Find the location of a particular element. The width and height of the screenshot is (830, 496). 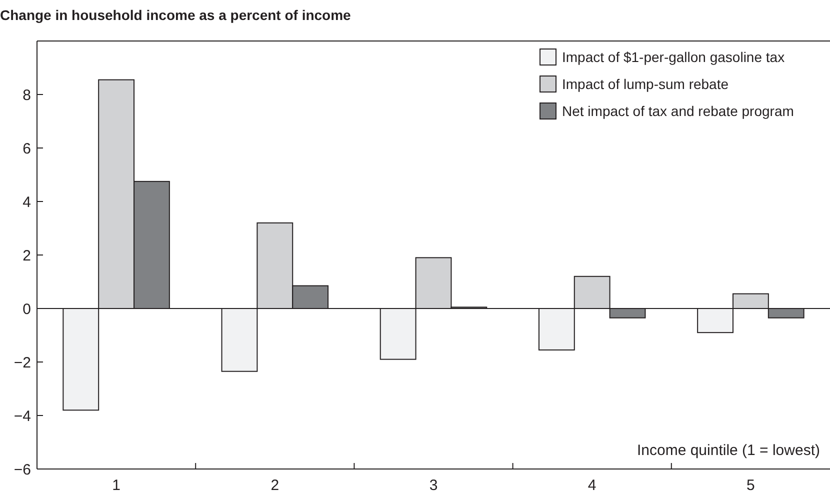

legend-label: Impact of lump-sum rebate is located at coordinates (645, 84).